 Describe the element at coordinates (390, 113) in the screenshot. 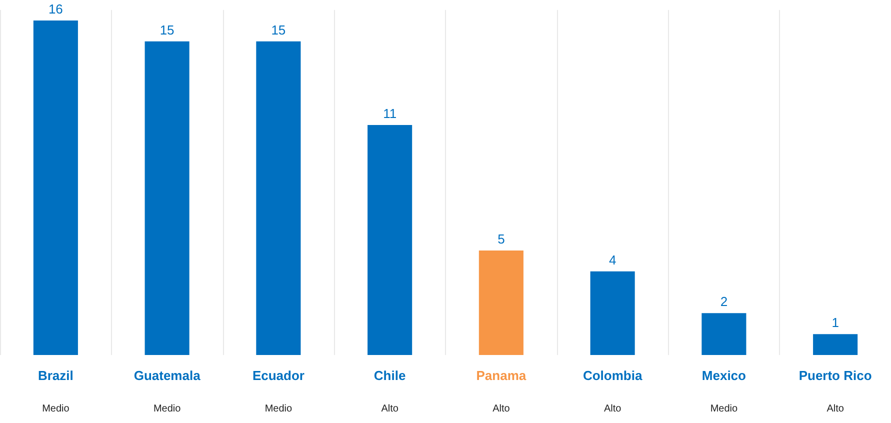

I see `data-label: 11` at that location.